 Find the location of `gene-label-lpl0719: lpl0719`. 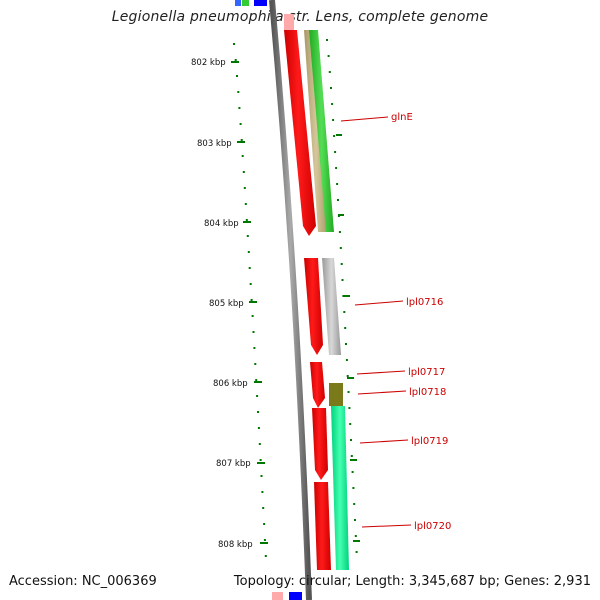

gene-label-lpl0719: lpl0719 is located at coordinates (429, 441).